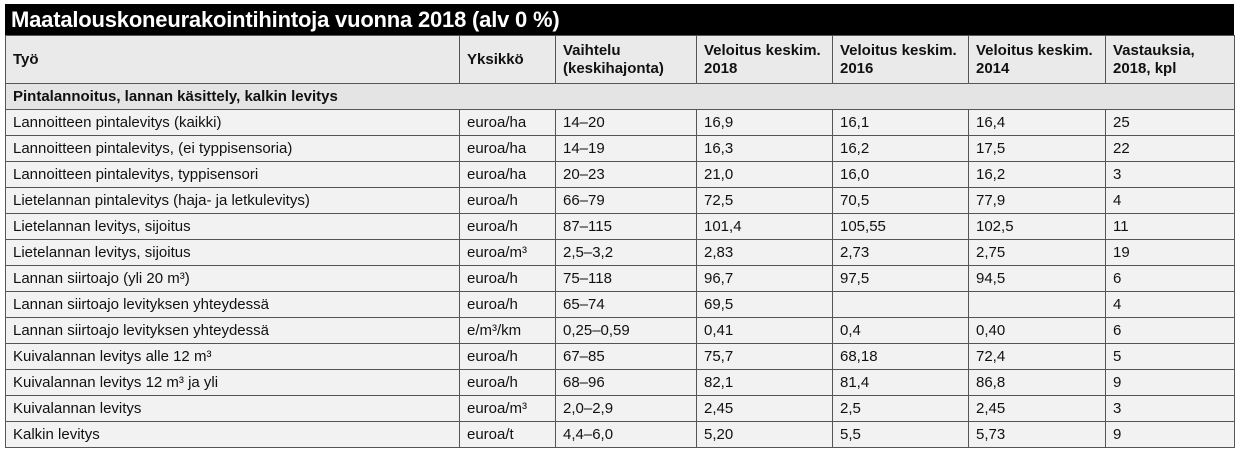  What do you see at coordinates (232, 408) in the screenshot?
I see `table-cell: Kuivalannan levitys` at bounding box center [232, 408].